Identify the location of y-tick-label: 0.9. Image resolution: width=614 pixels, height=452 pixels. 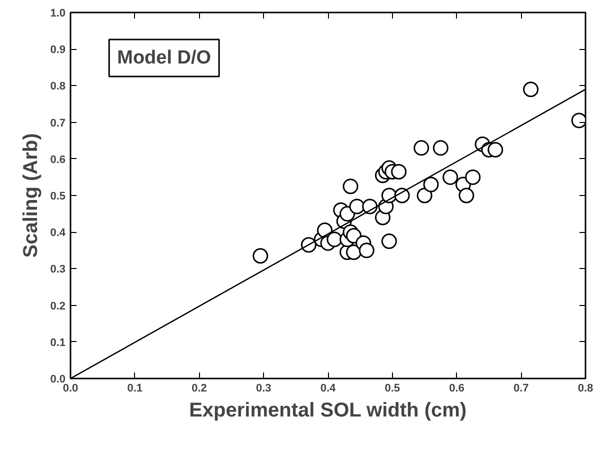
(58, 50).